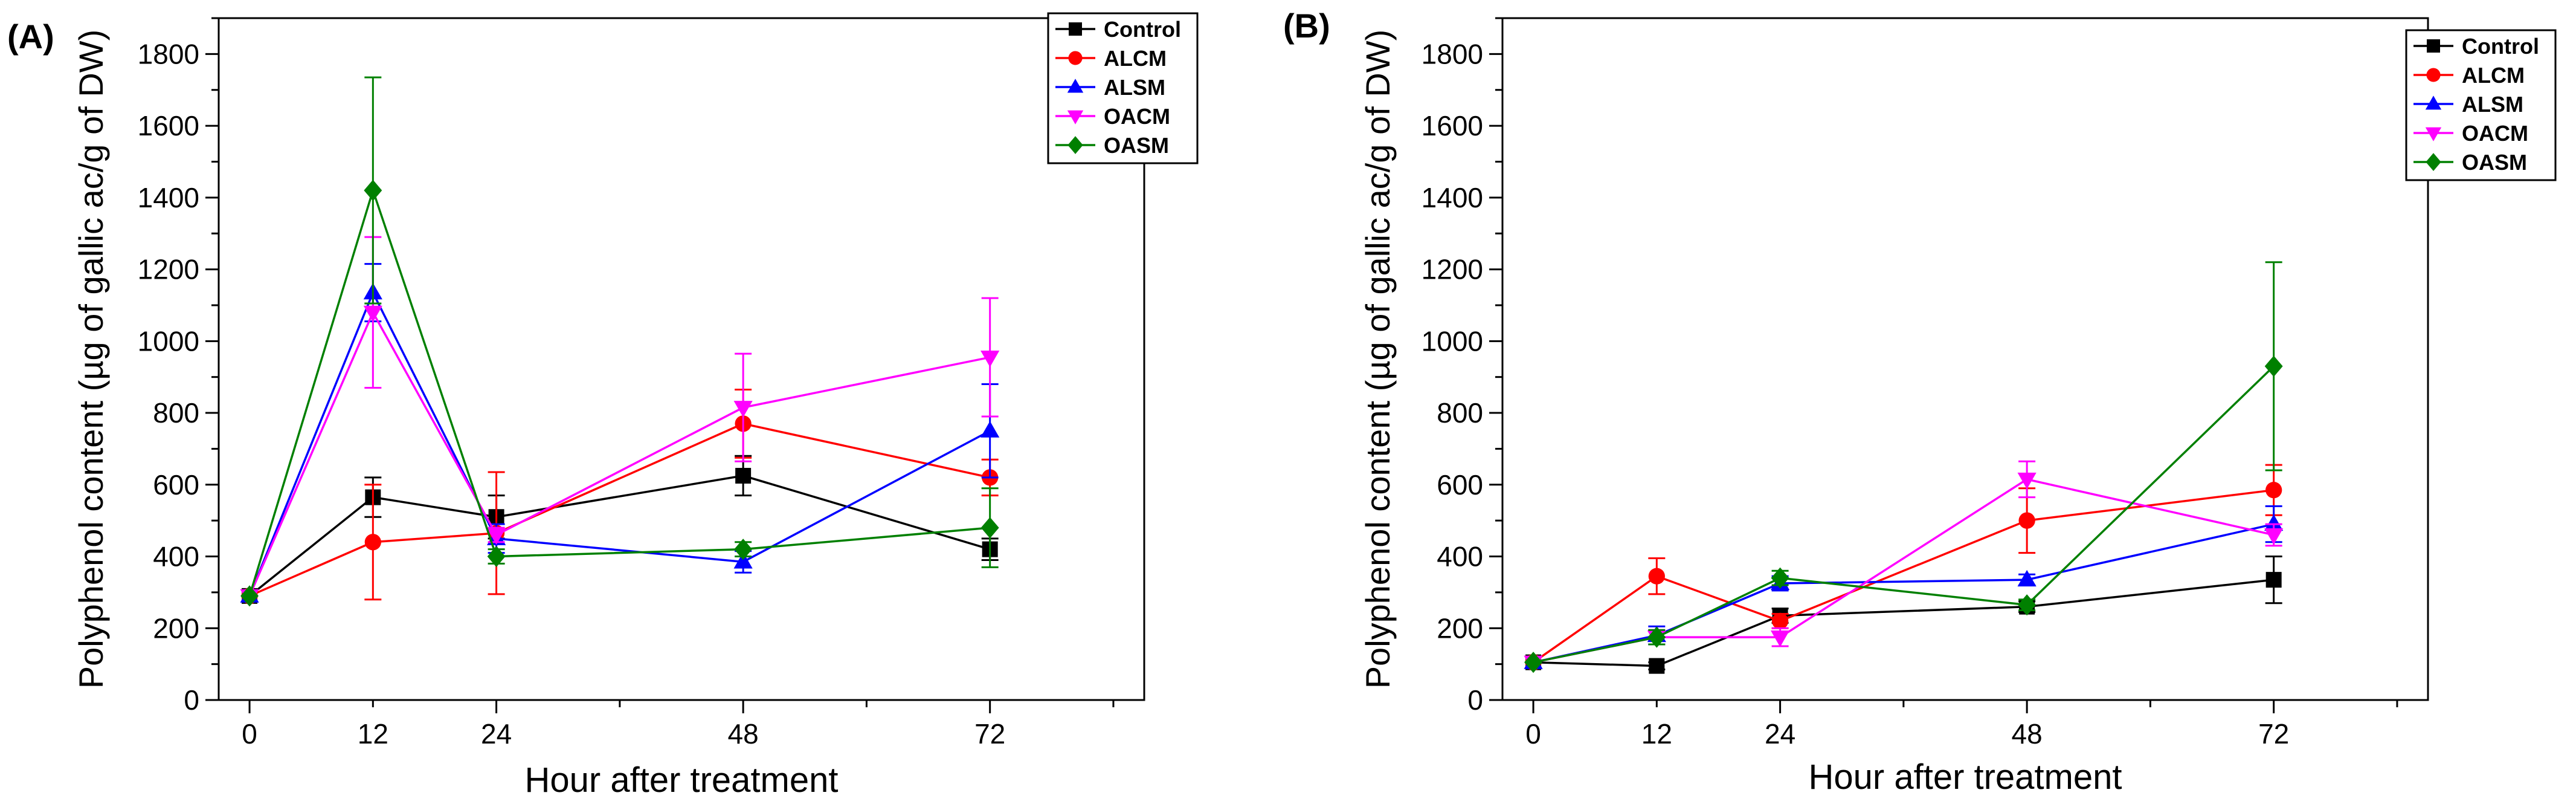 The image size is (2576, 807). What do you see at coordinates (1460, 485) in the screenshot?
I see `y-tick-label: 600` at bounding box center [1460, 485].